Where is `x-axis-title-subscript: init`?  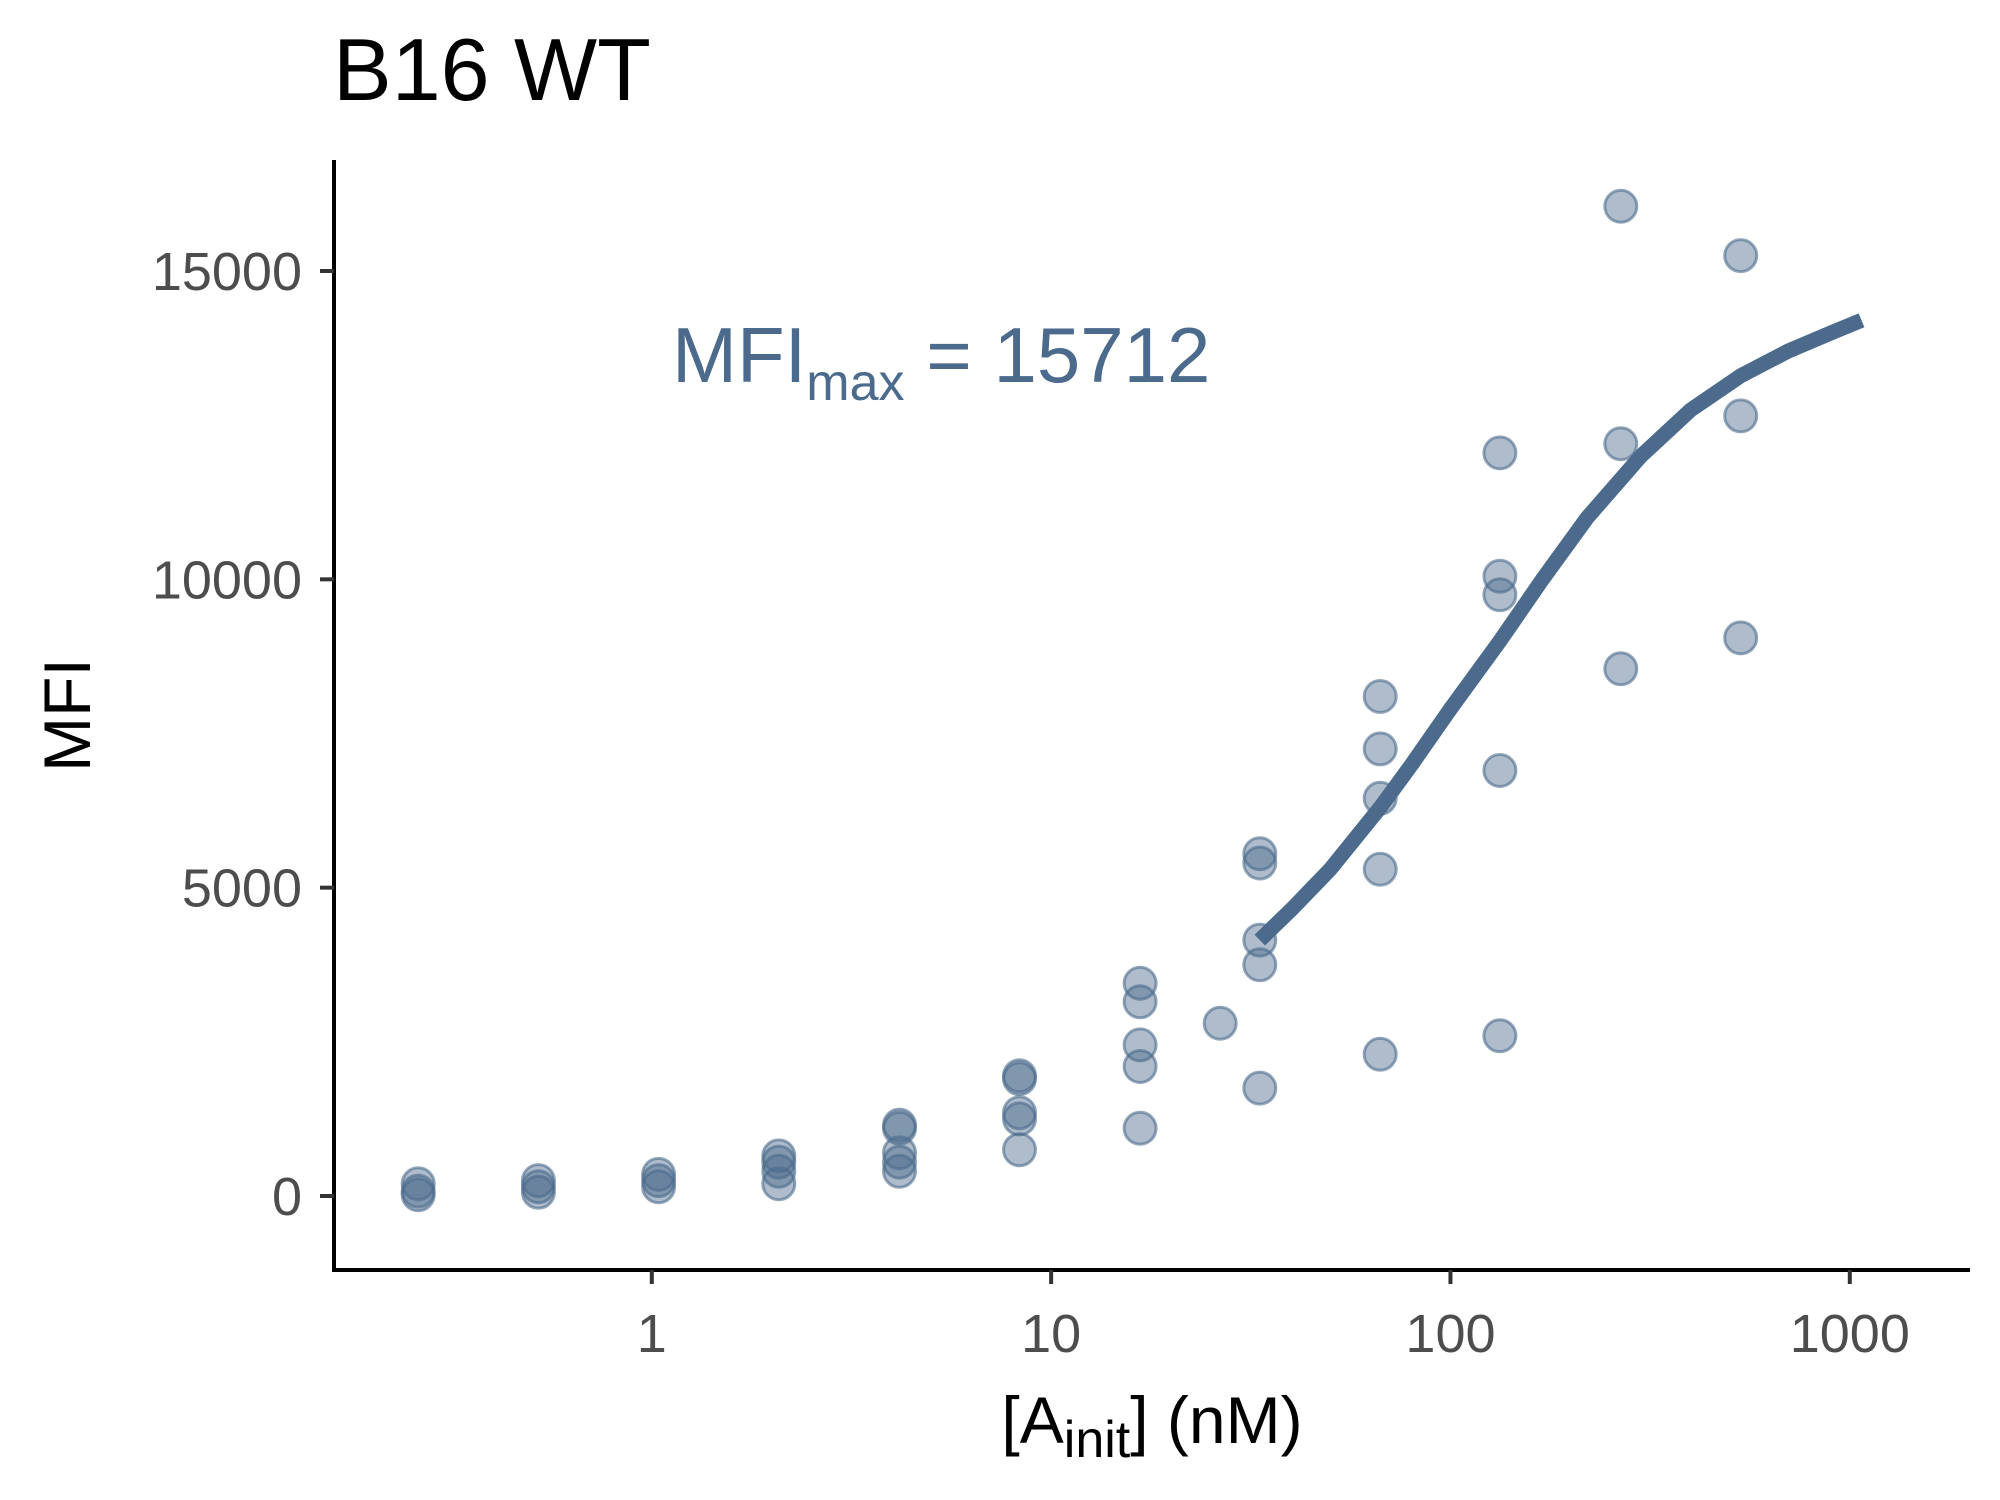
x-axis-title-subscript: init is located at coordinates (1097, 1440).